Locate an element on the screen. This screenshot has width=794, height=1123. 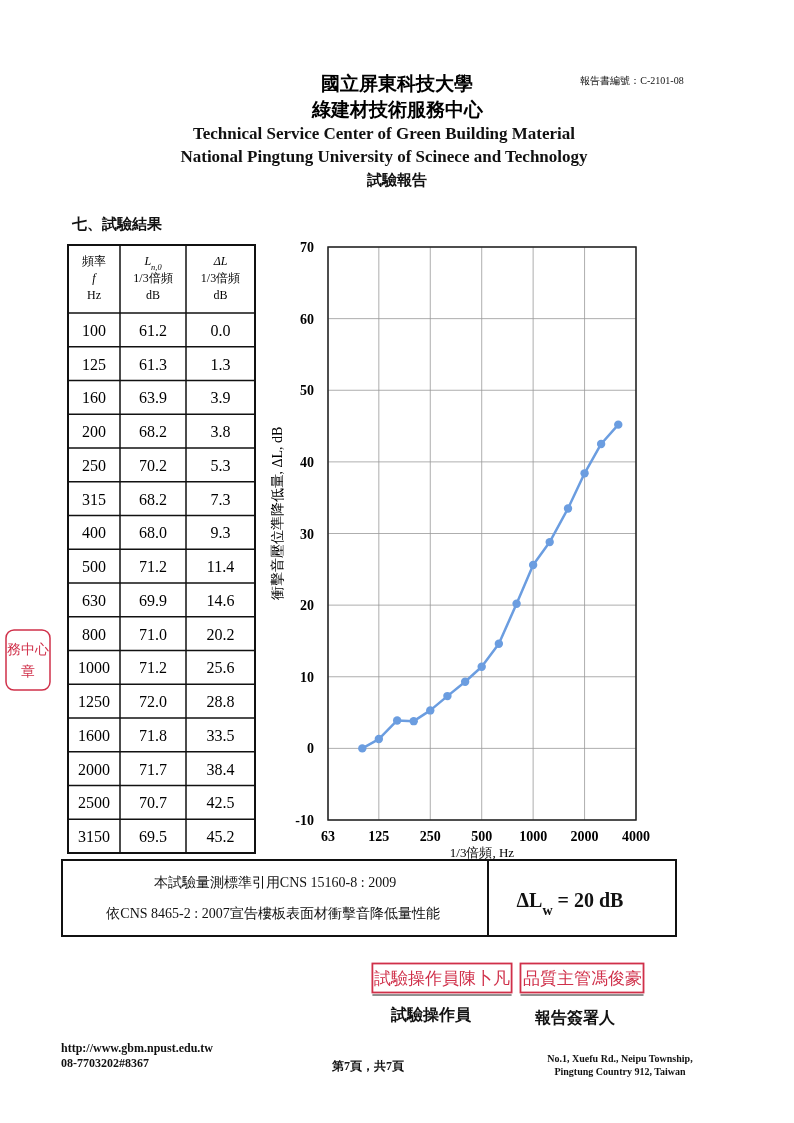
data-label: 68.0 is located at coordinates (153, 533).